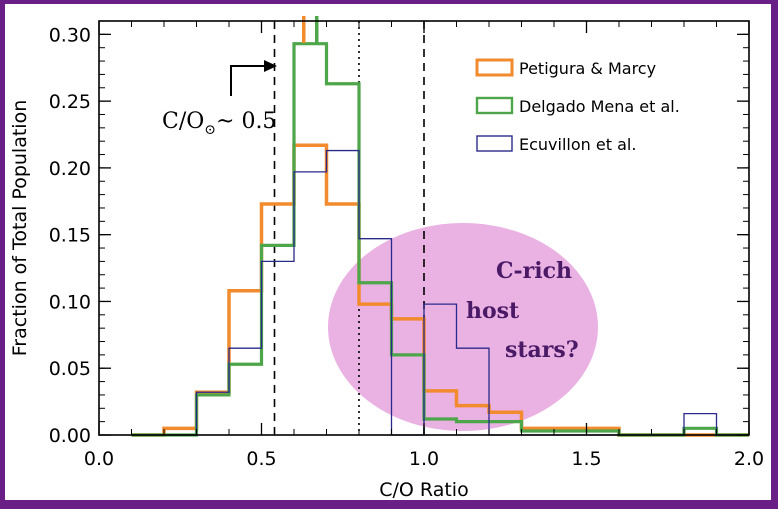 The image size is (778, 509). What do you see at coordinates (70, 436) in the screenshot?
I see `y-tick-label: 0.00` at bounding box center [70, 436].